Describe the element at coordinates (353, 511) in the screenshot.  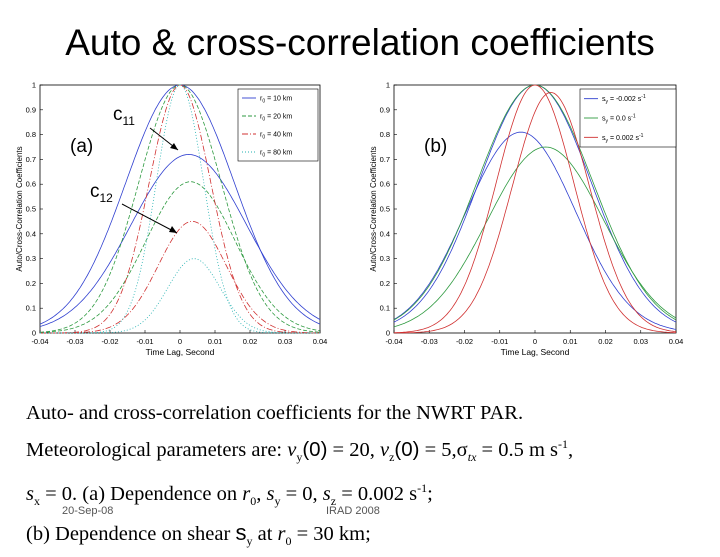
I see `footer-conference: IRAD 2008` at that location.